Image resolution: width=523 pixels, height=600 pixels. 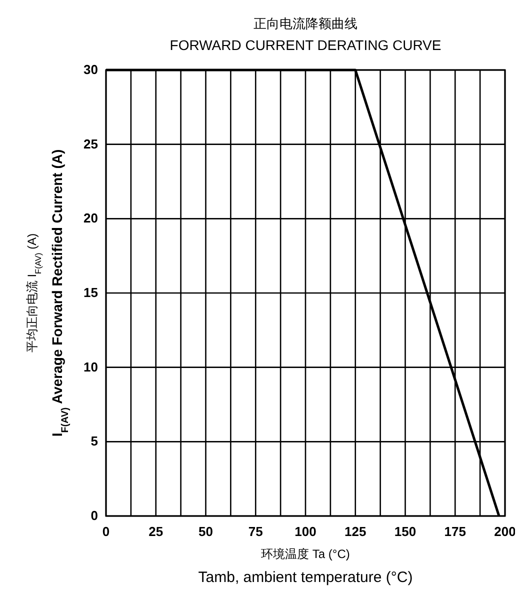 What do you see at coordinates (106, 531) in the screenshot?
I see `x-tick-label: 0` at bounding box center [106, 531].